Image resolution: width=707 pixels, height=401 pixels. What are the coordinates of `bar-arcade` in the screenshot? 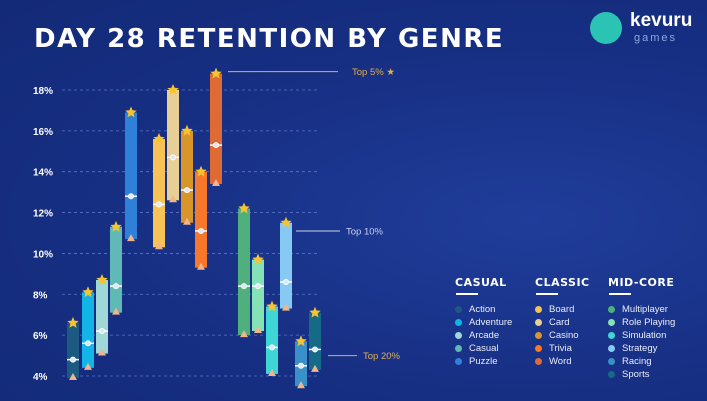 It's located at (102, 315).